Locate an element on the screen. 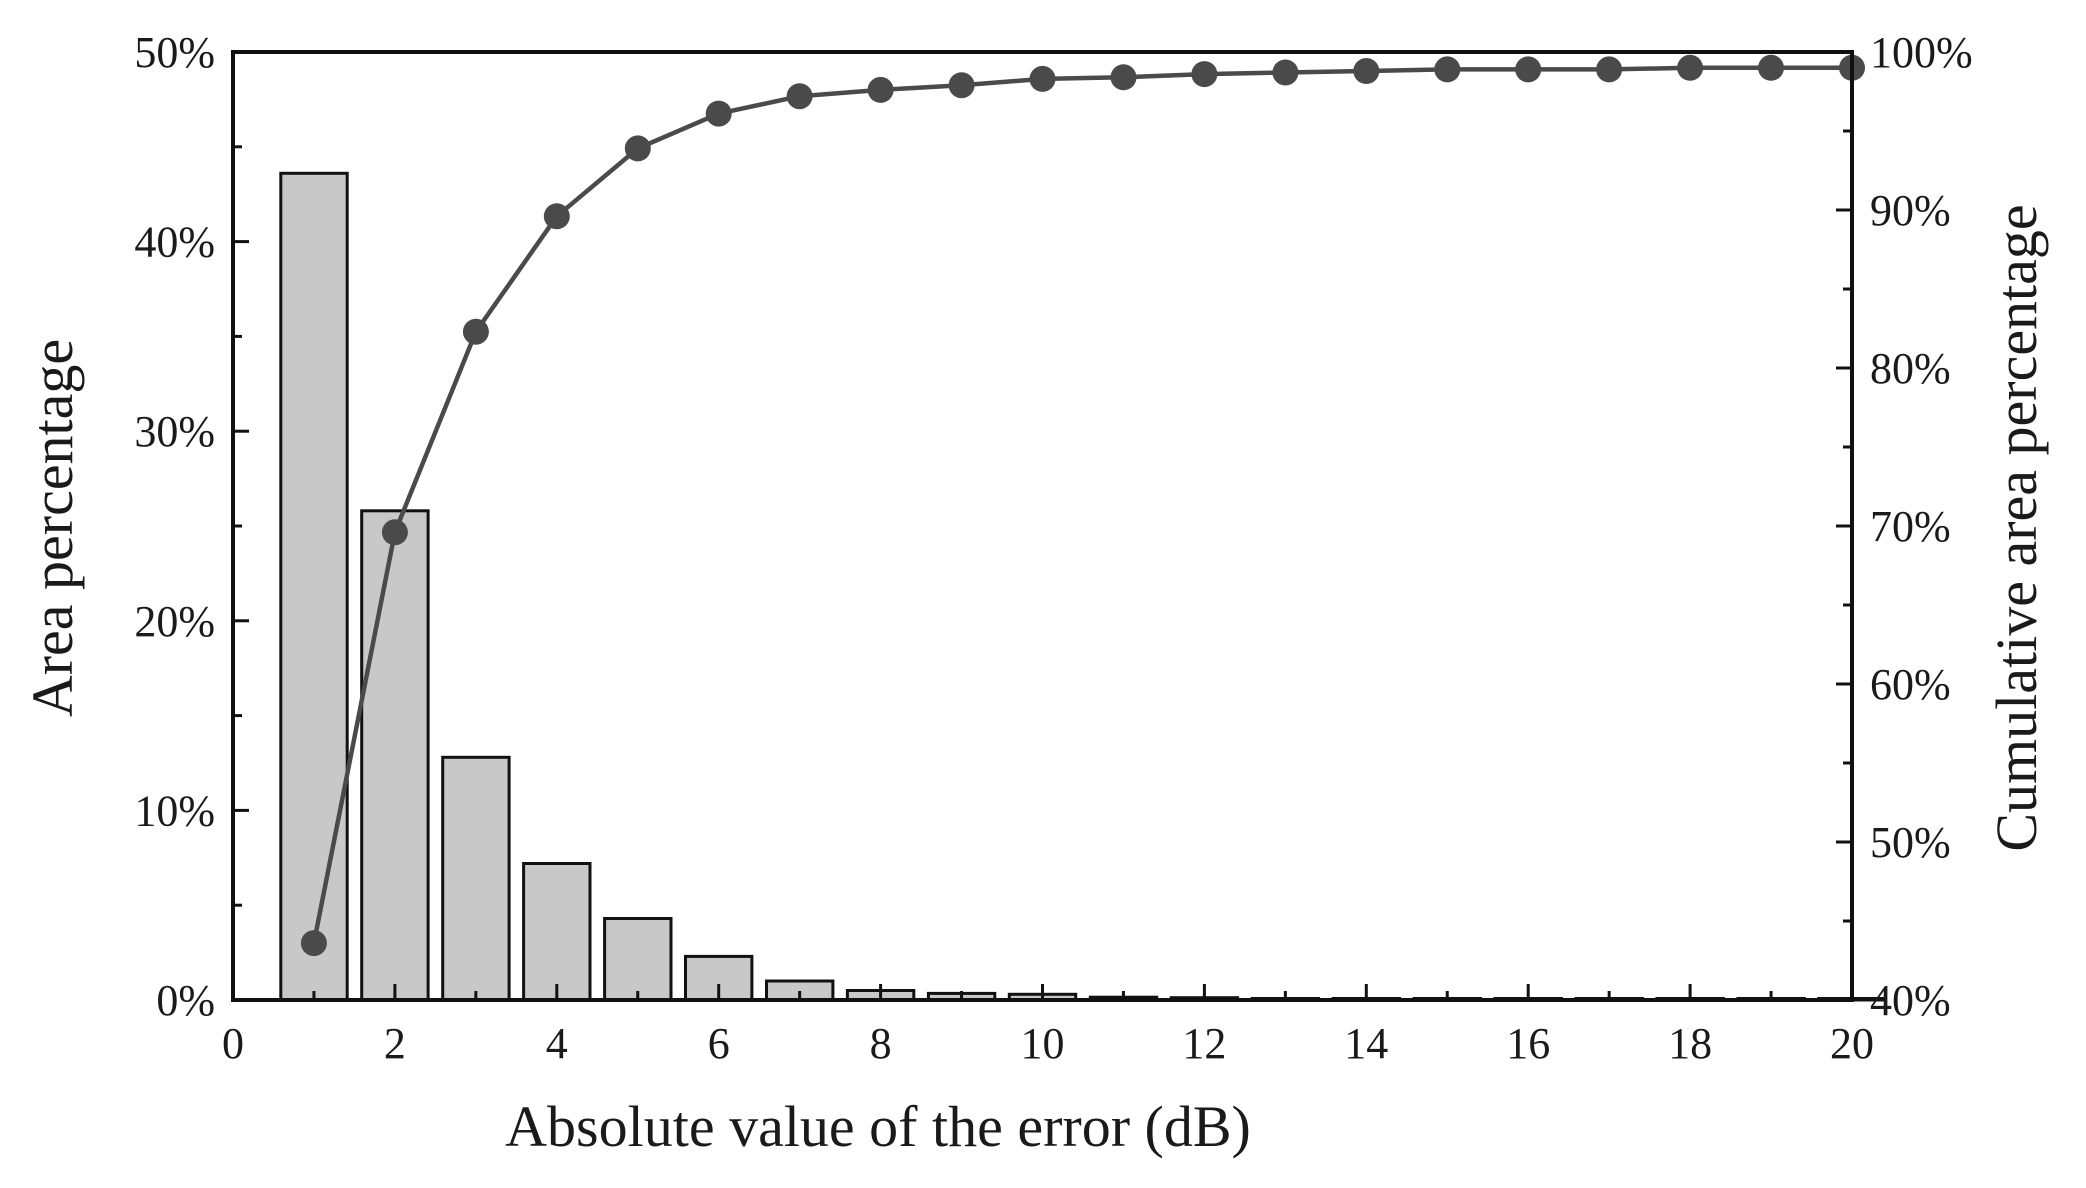 Image resolution: width=2086 pixels, height=1188 pixels. x-tick-label-12: 12 is located at coordinates (1204, 1043).